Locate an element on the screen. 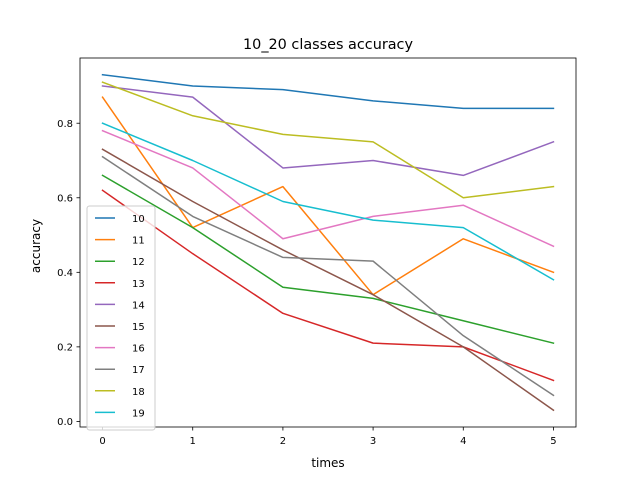 The height and width of the screenshot is (484, 640). chart-title: 10_20 classes accuracy is located at coordinates (328, 45).